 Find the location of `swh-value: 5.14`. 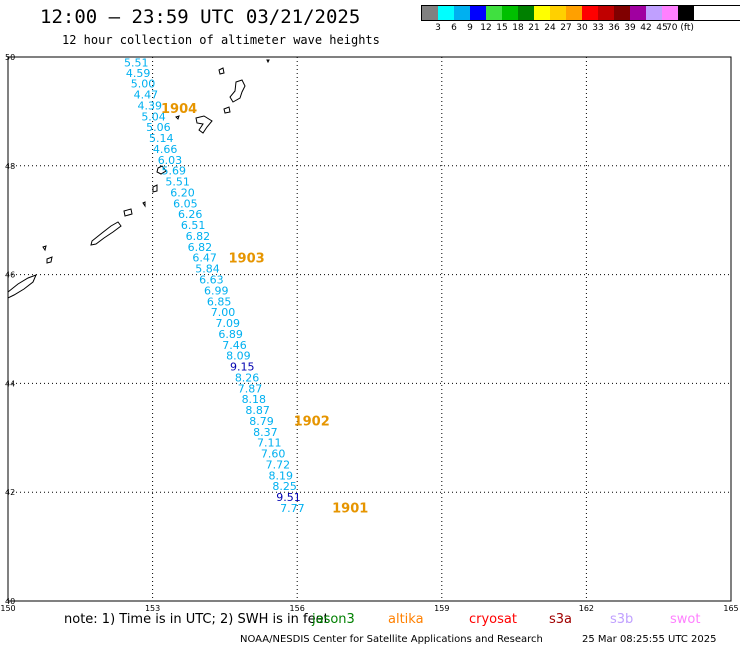

swh-value: 5.14 is located at coordinates (161, 138).